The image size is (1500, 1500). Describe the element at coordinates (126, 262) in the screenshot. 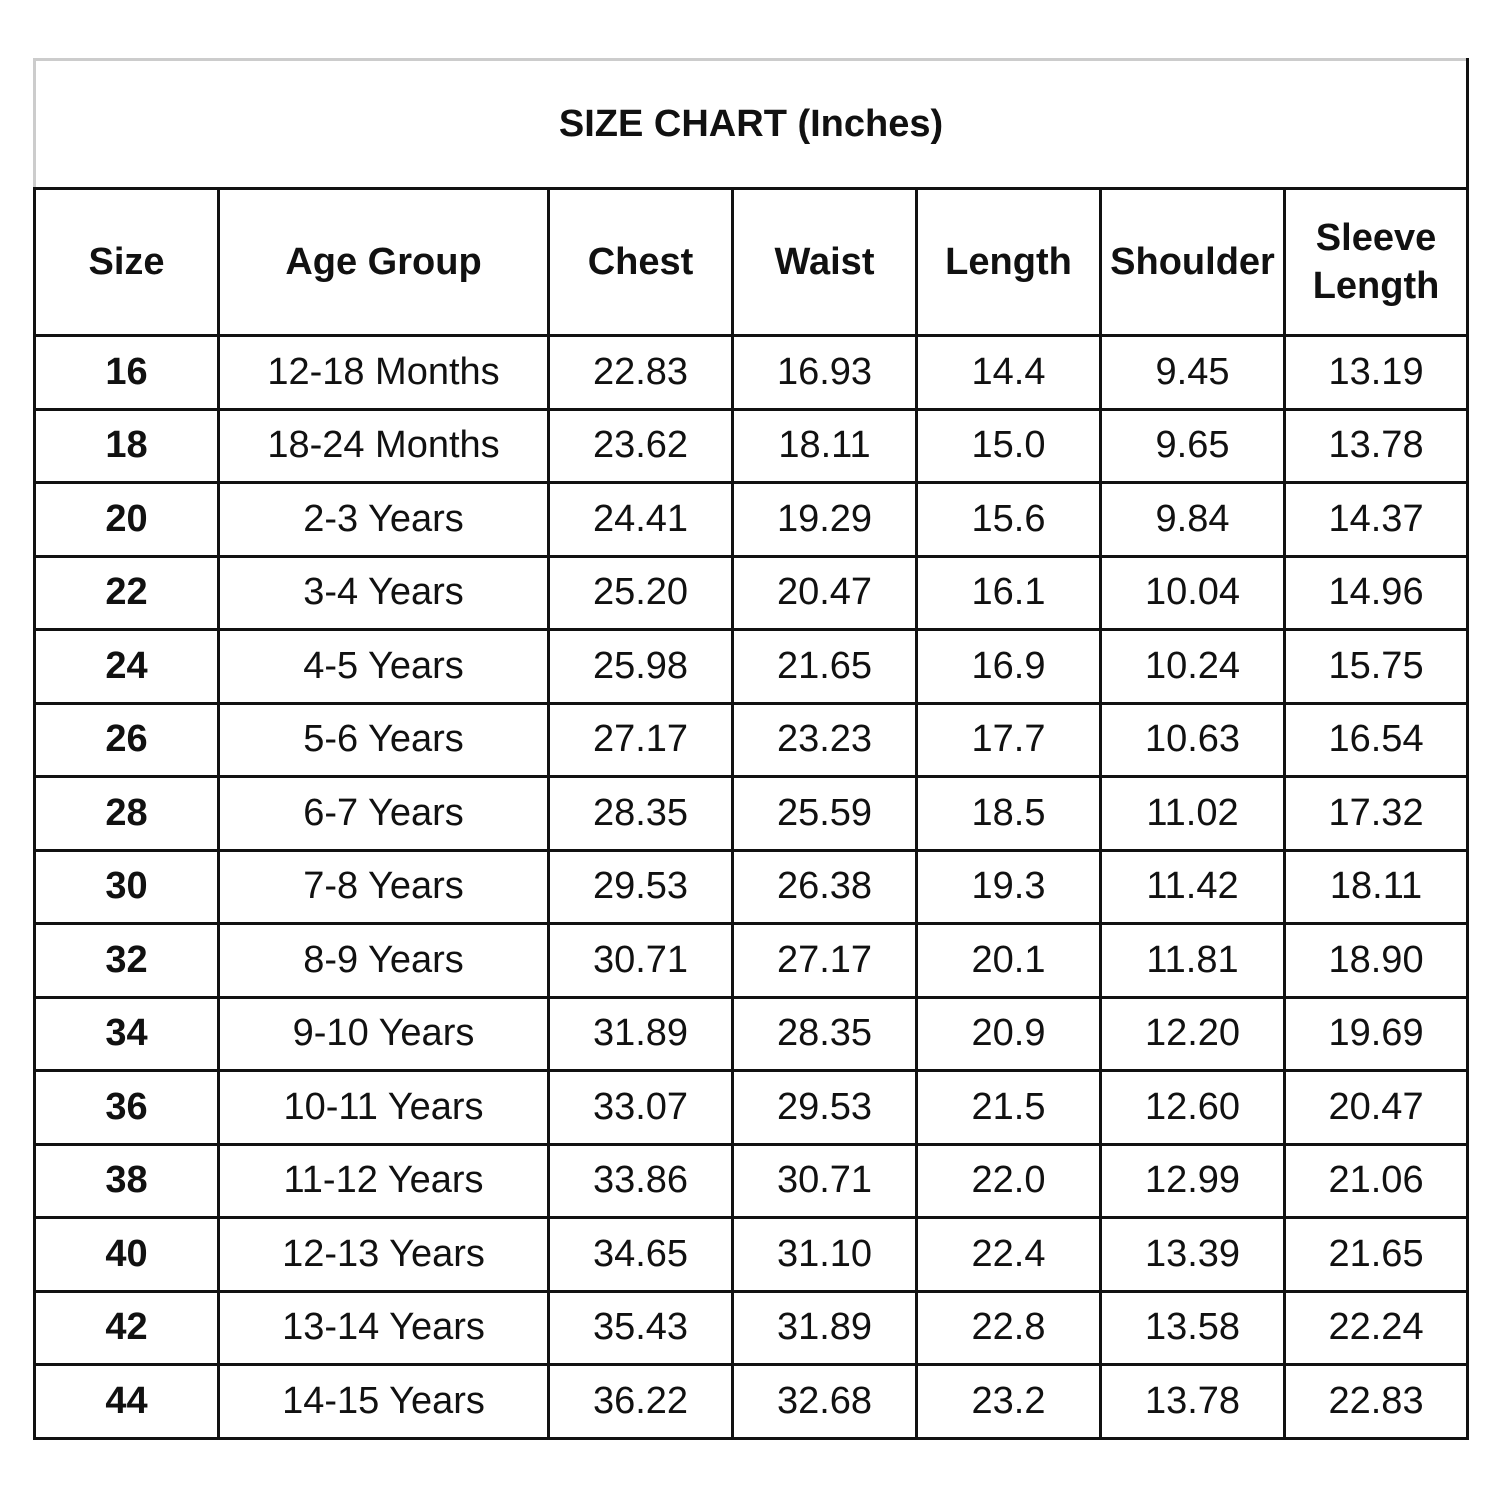

I see `column-header: Size` at that location.